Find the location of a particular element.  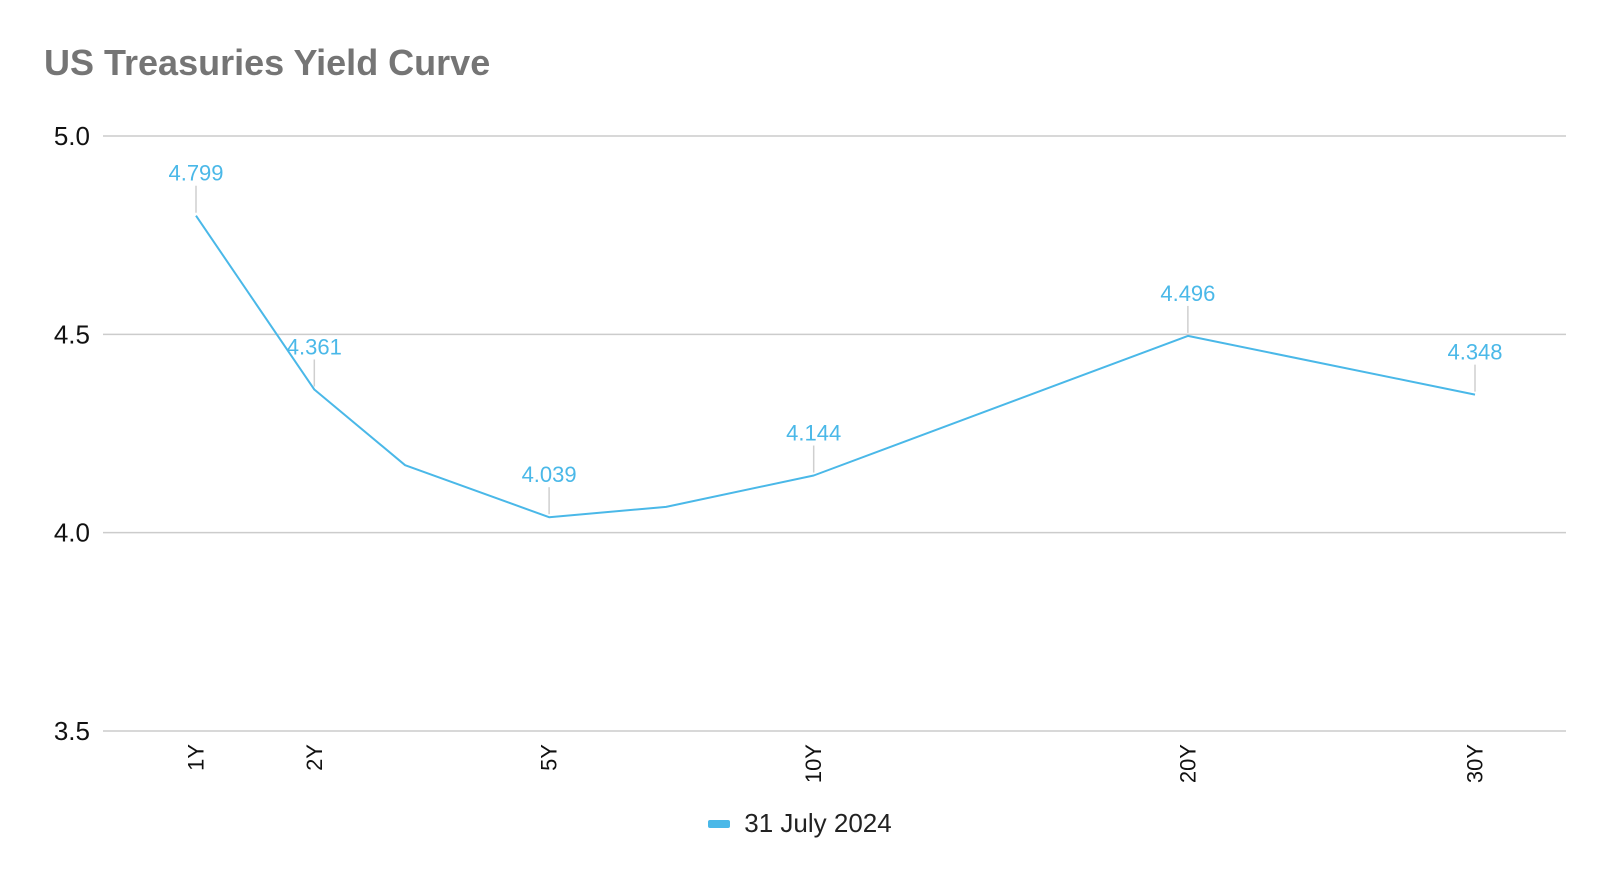

y-axis-ticks: 3.5 4.0 4.5 5.0 is located at coordinates (72, 433).